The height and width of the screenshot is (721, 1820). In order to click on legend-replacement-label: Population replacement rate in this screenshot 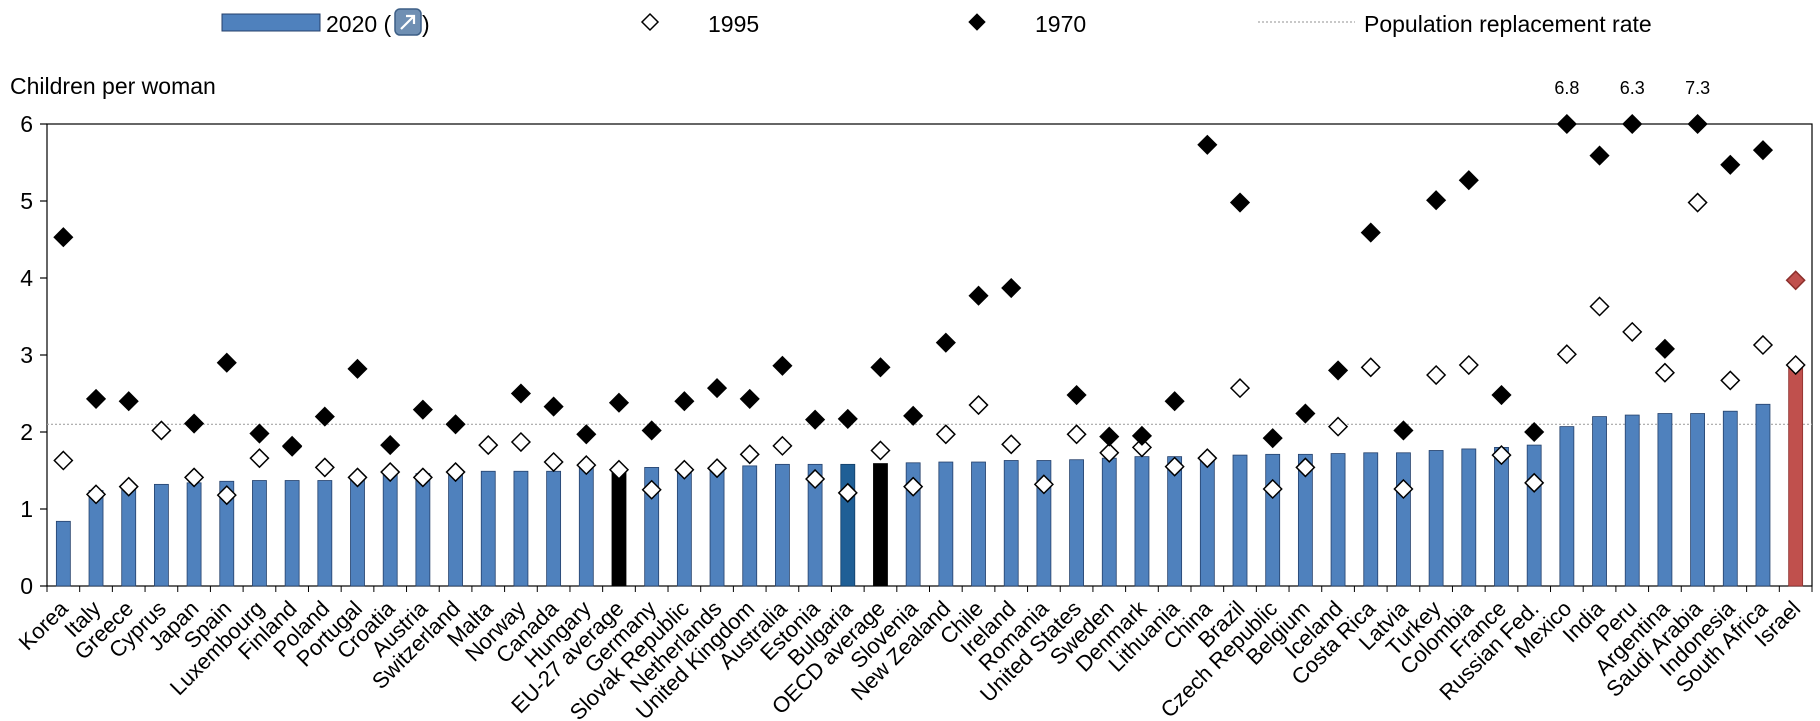, I will do `click(1508, 24)`.